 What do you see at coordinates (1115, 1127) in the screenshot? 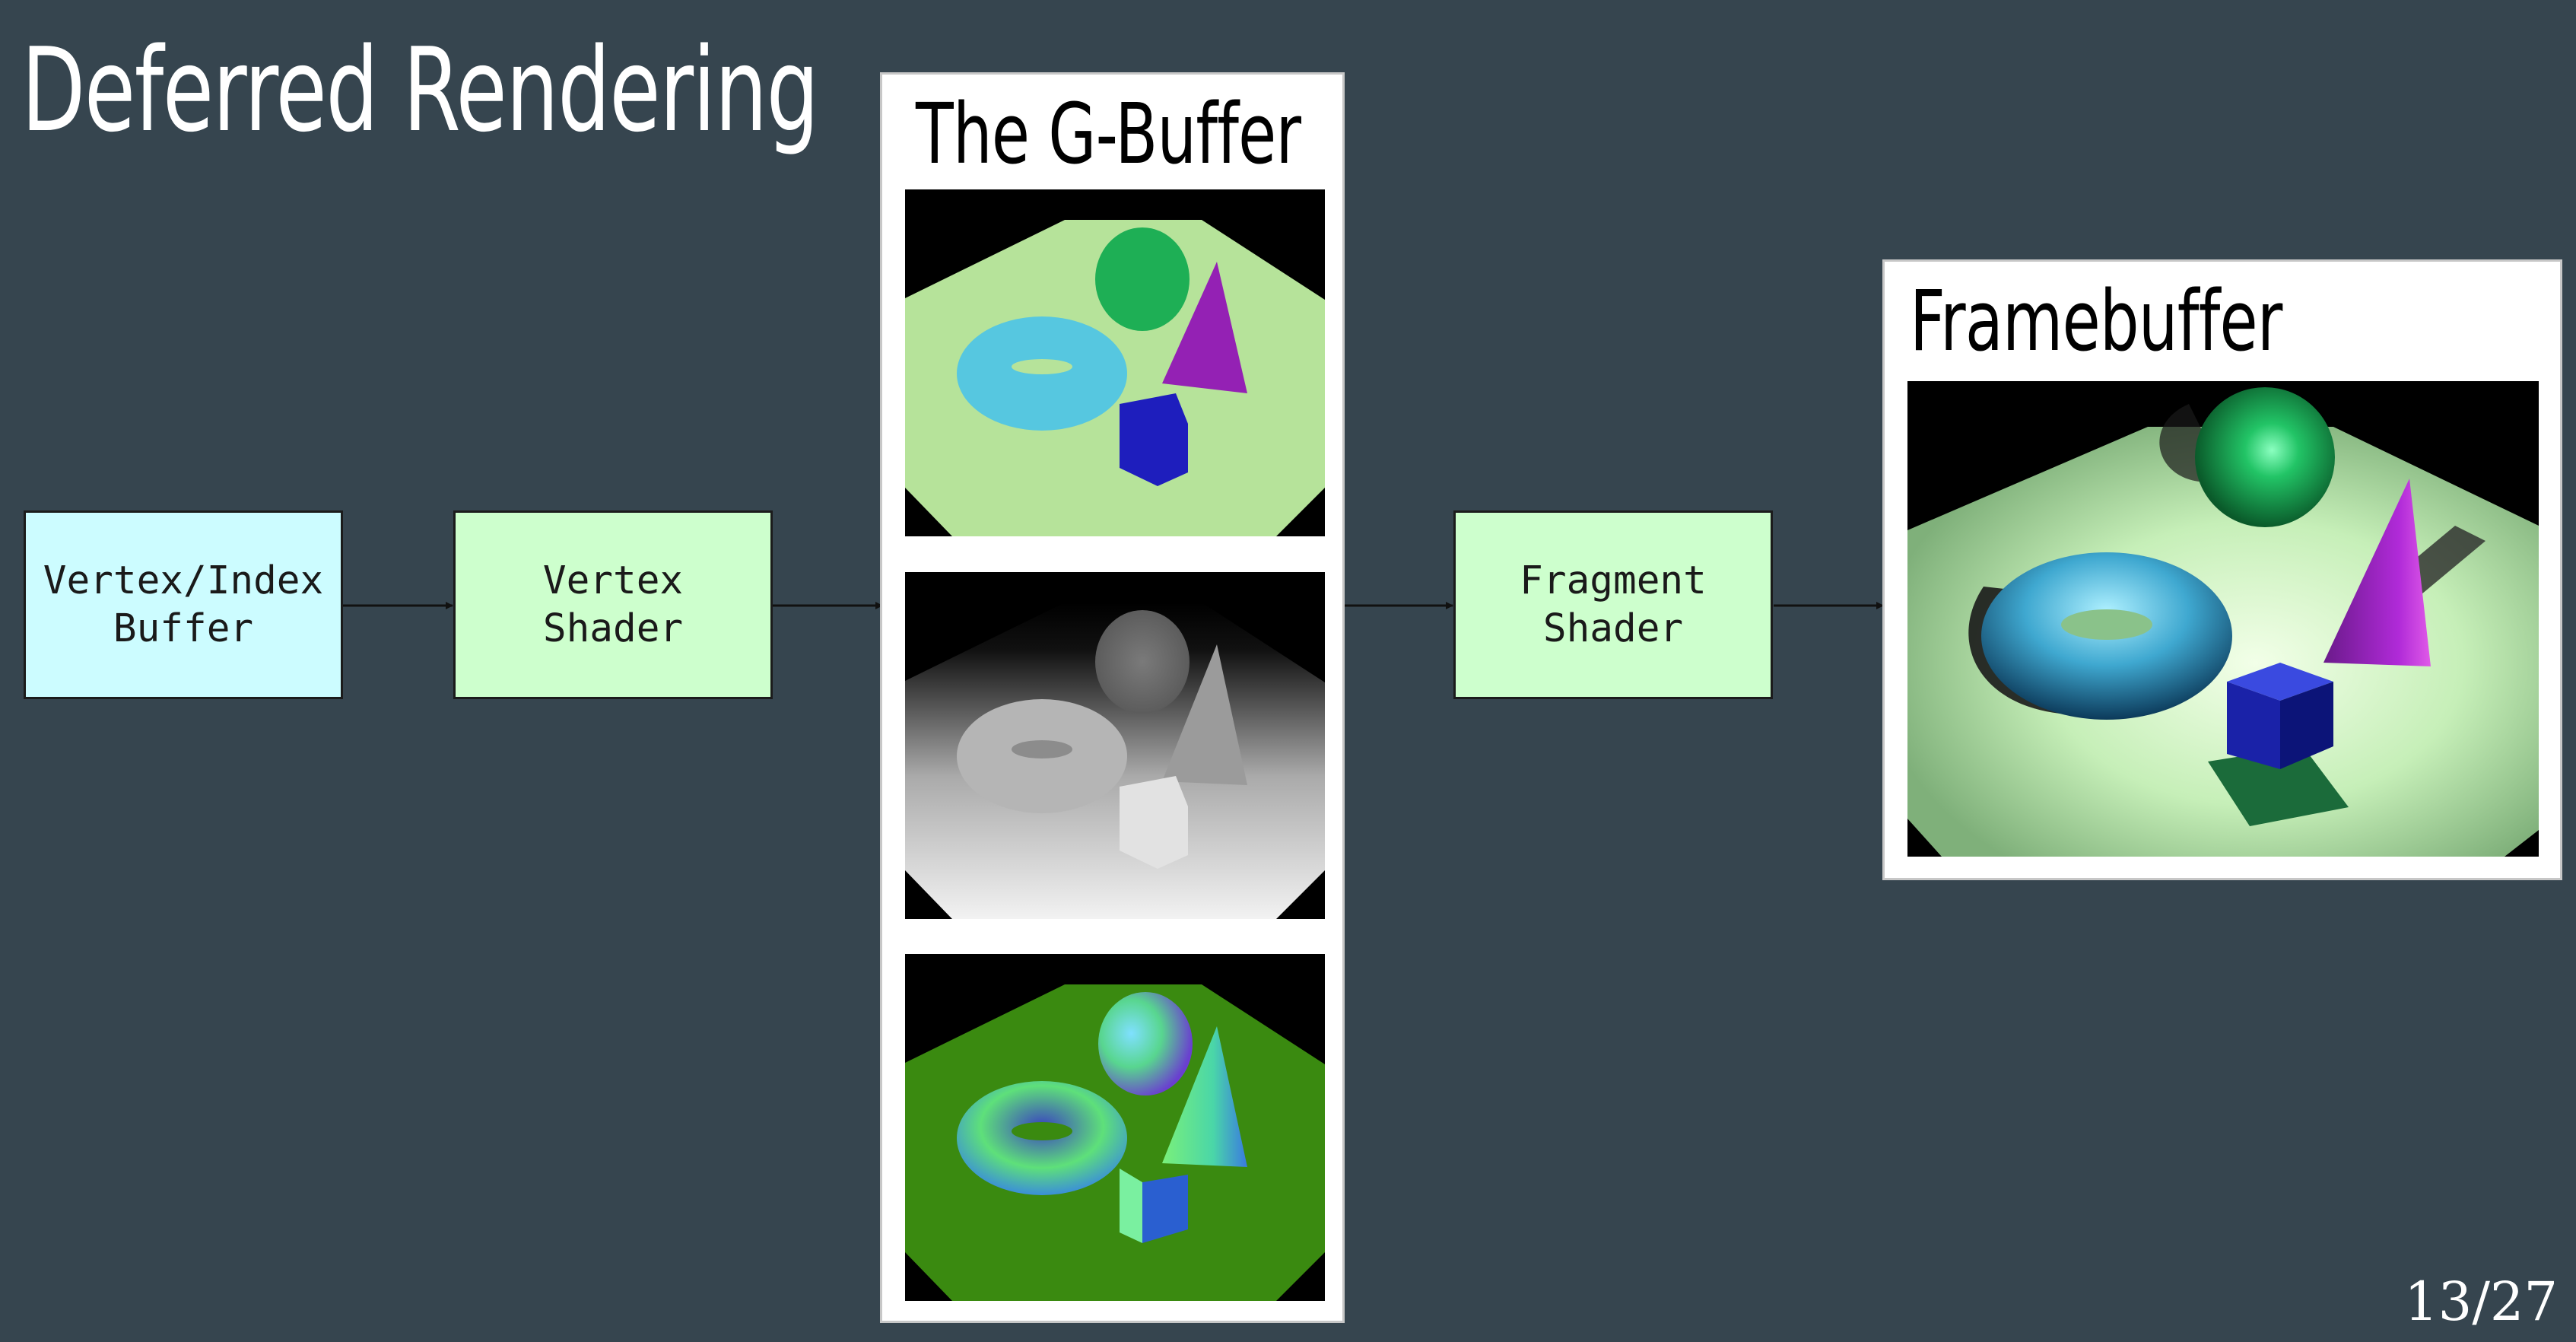
I see `gbuffer-normals-image` at bounding box center [1115, 1127].